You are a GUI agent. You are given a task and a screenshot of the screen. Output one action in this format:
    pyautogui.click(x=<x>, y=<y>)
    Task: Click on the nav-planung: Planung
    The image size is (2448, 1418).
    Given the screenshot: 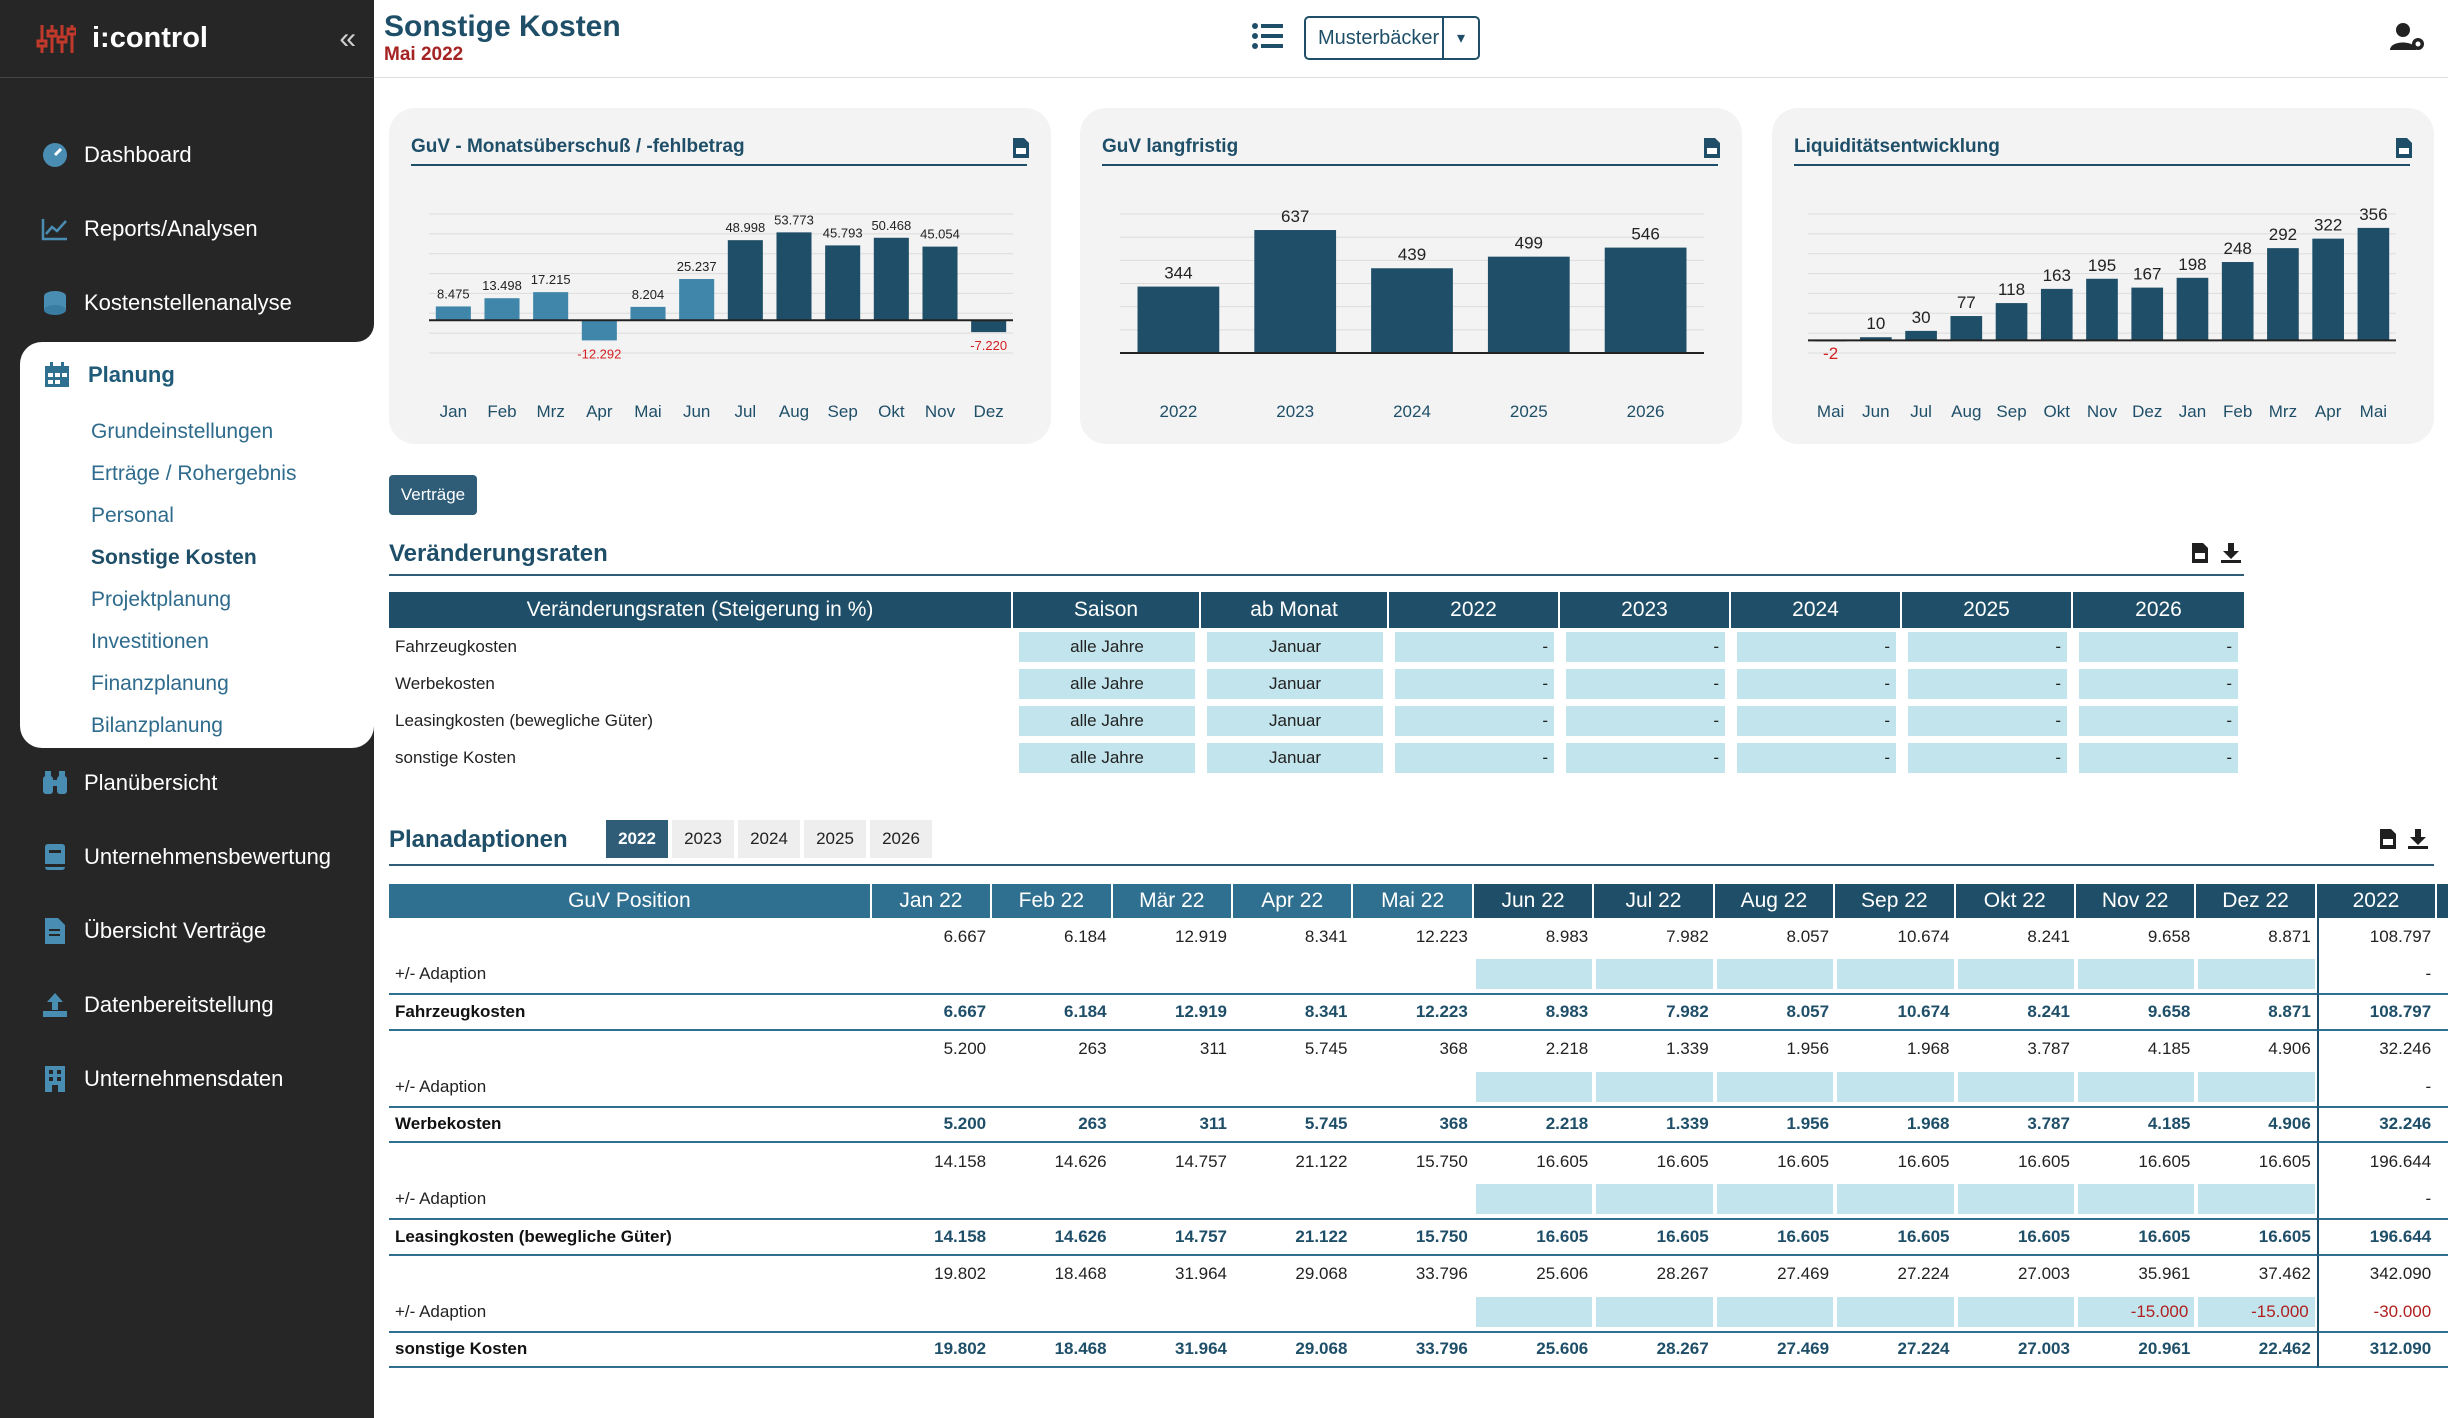 What is the action you would take?
    pyautogui.click(x=109, y=375)
    